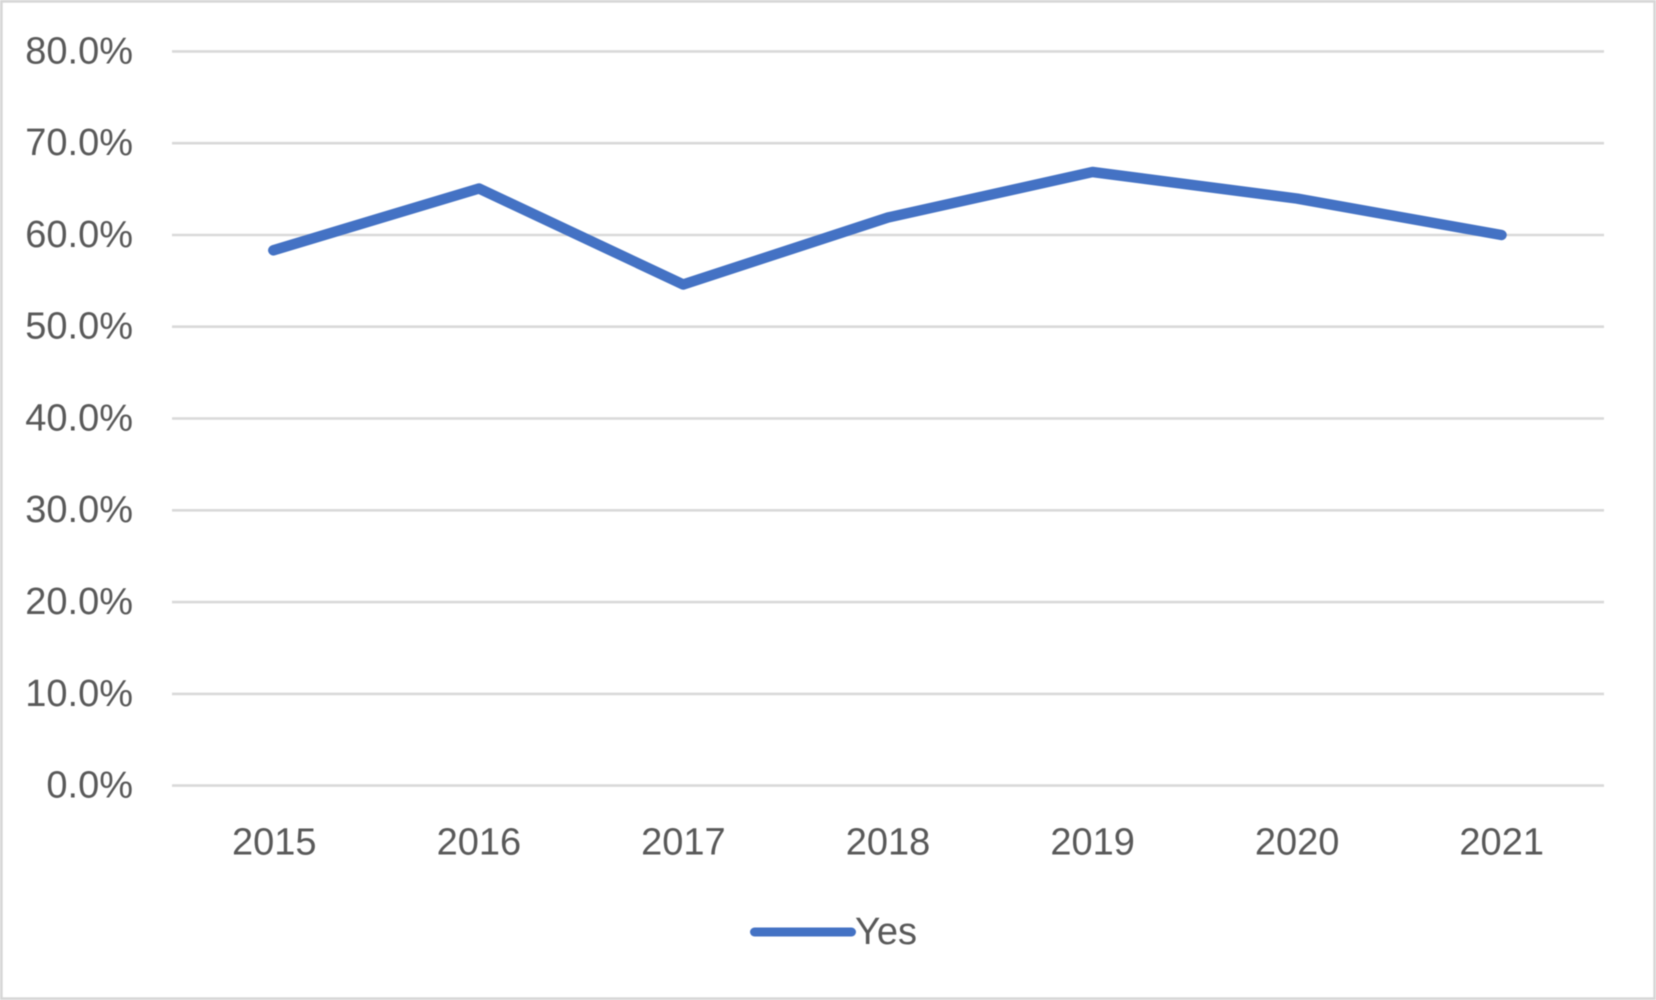 The height and width of the screenshot is (1000, 1656). I want to click on svg-text: 2019, so click(1092, 843).